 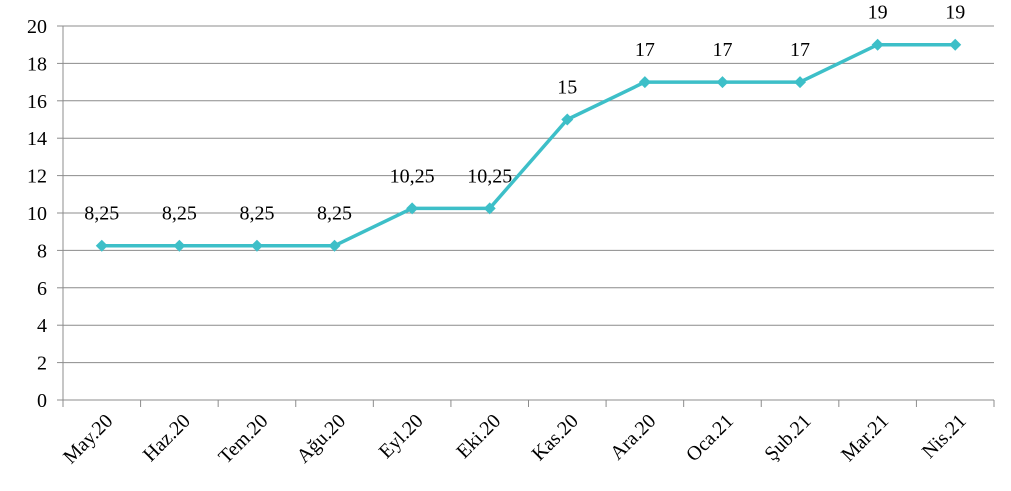 What do you see at coordinates (37, 102) in the screenshot?
I see `y-tick-label: 16` at bounding box center [37, 102].